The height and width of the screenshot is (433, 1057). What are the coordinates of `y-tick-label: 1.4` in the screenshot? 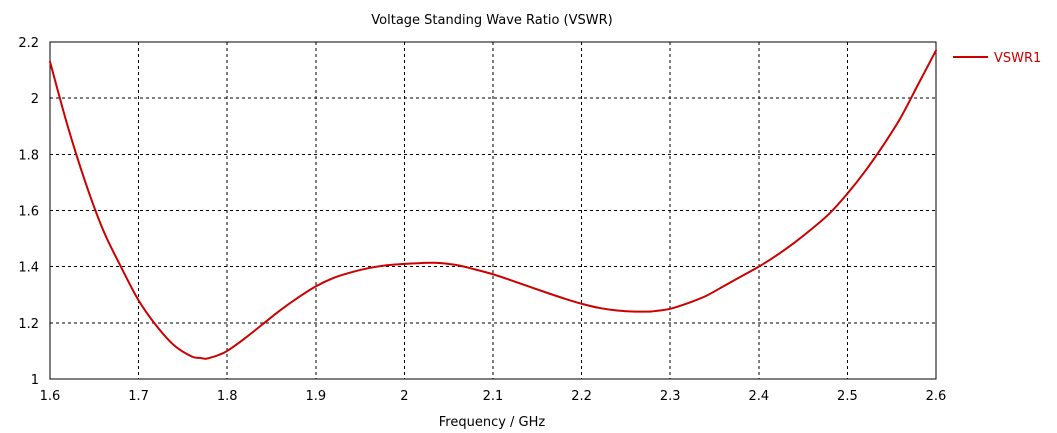 It's located at (28, 268).